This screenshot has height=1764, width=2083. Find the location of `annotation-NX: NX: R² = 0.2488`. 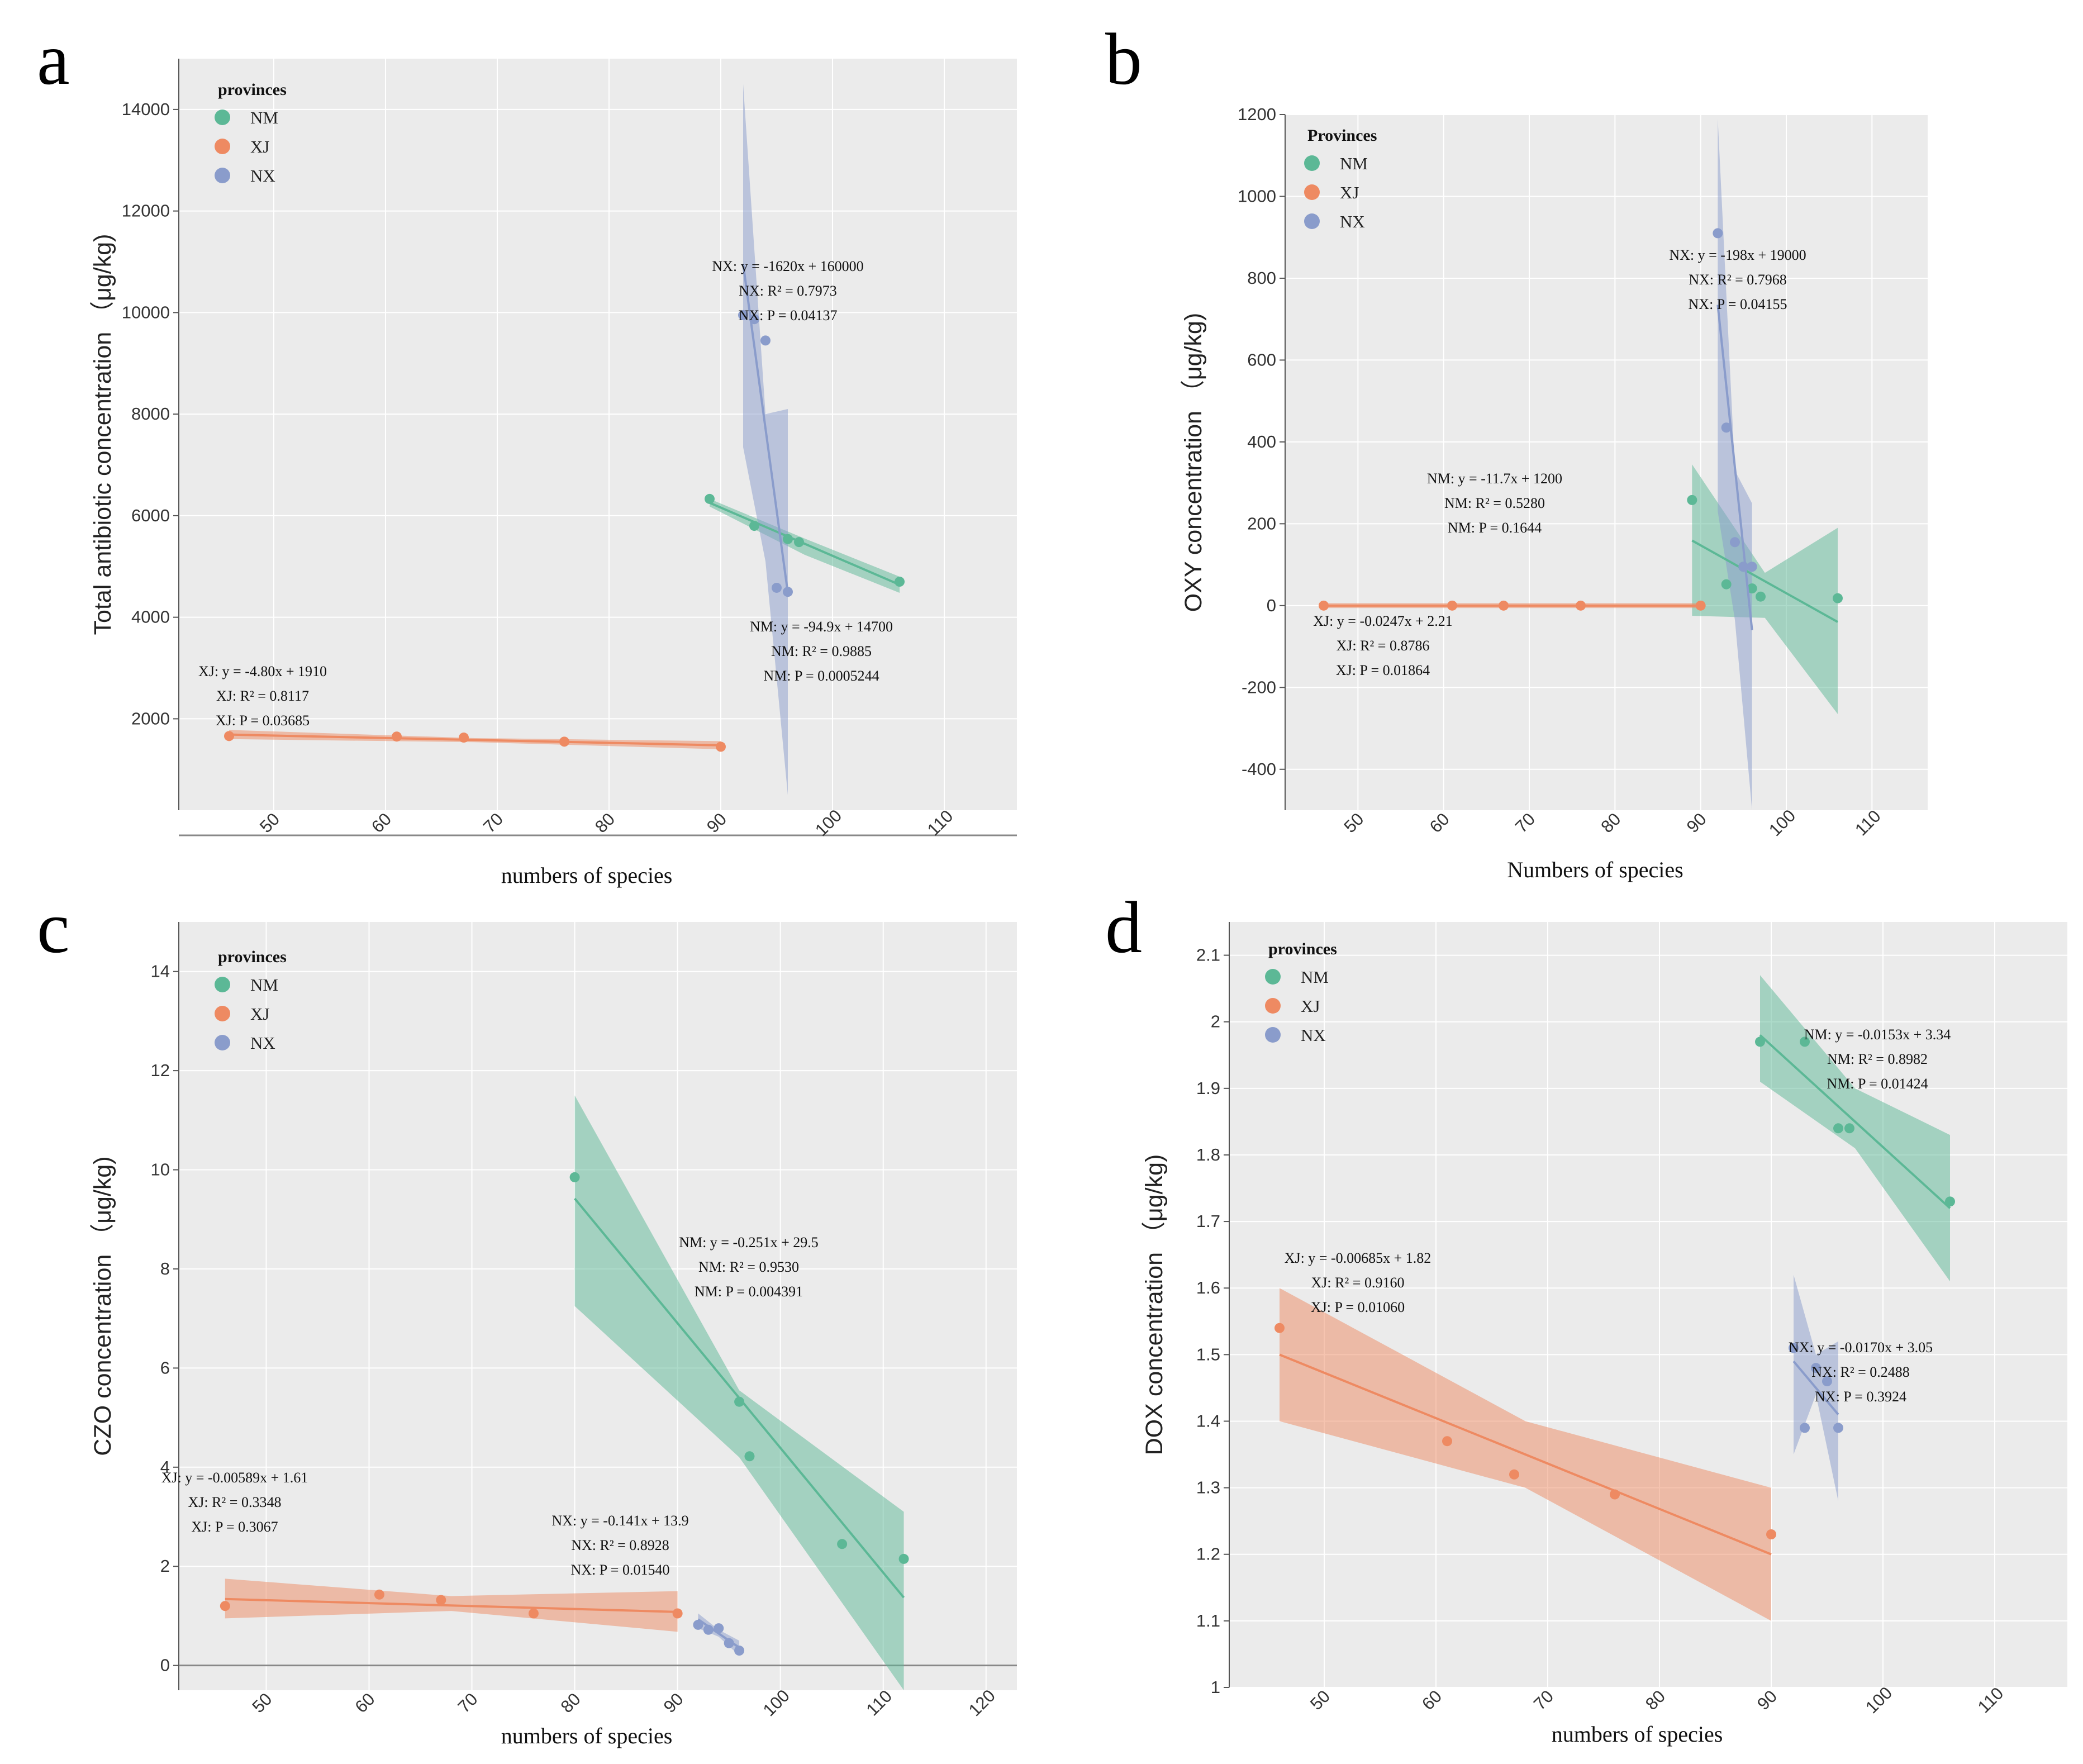

annotation-NX: NX: R² = 0.2488 is located at coordinates (1860, 1372).